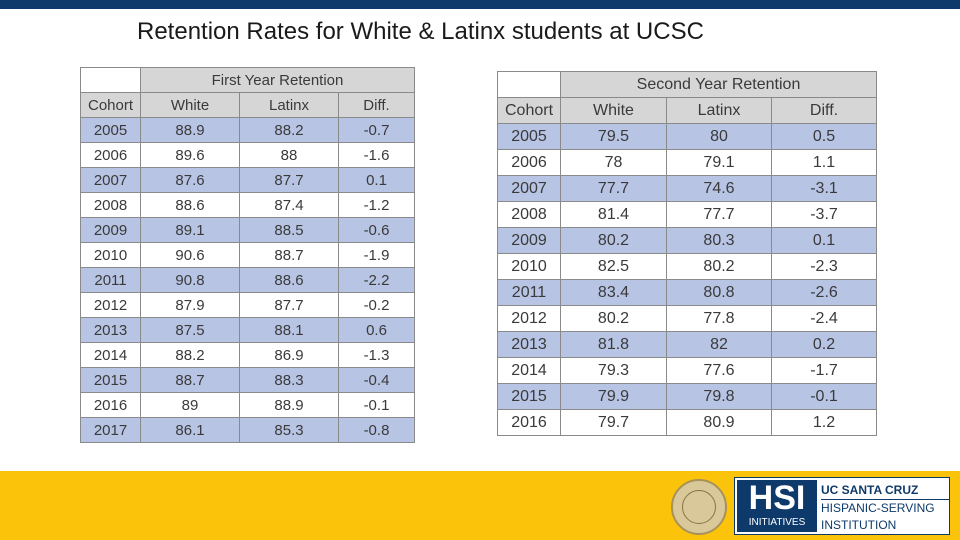  I want to click on table-title-row: Second Year Retention, so click(687, 84).